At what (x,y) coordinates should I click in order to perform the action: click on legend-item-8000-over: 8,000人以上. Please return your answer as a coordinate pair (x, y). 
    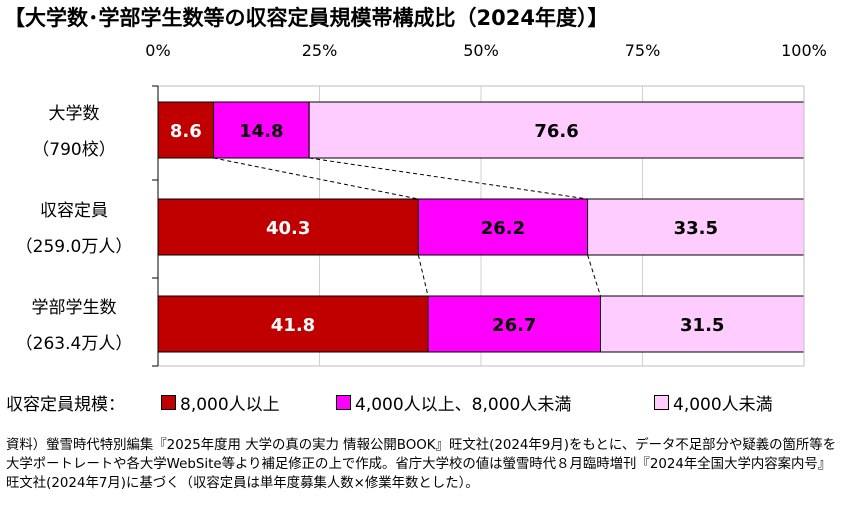
    Looking at the image, I should click on (220, 402).